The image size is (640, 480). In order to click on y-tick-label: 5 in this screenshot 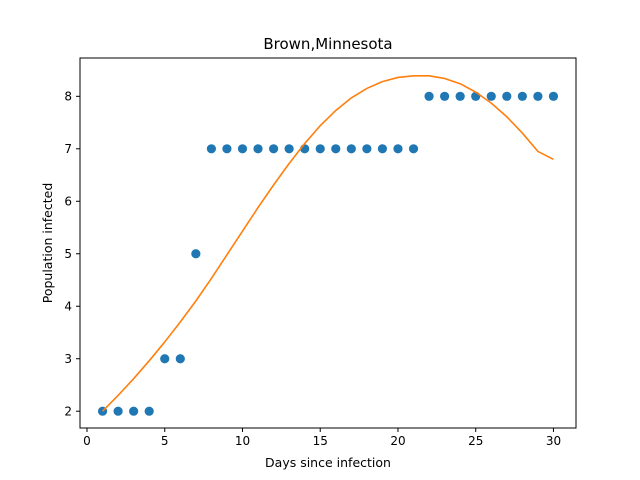, I will do `click(68, 254)`.